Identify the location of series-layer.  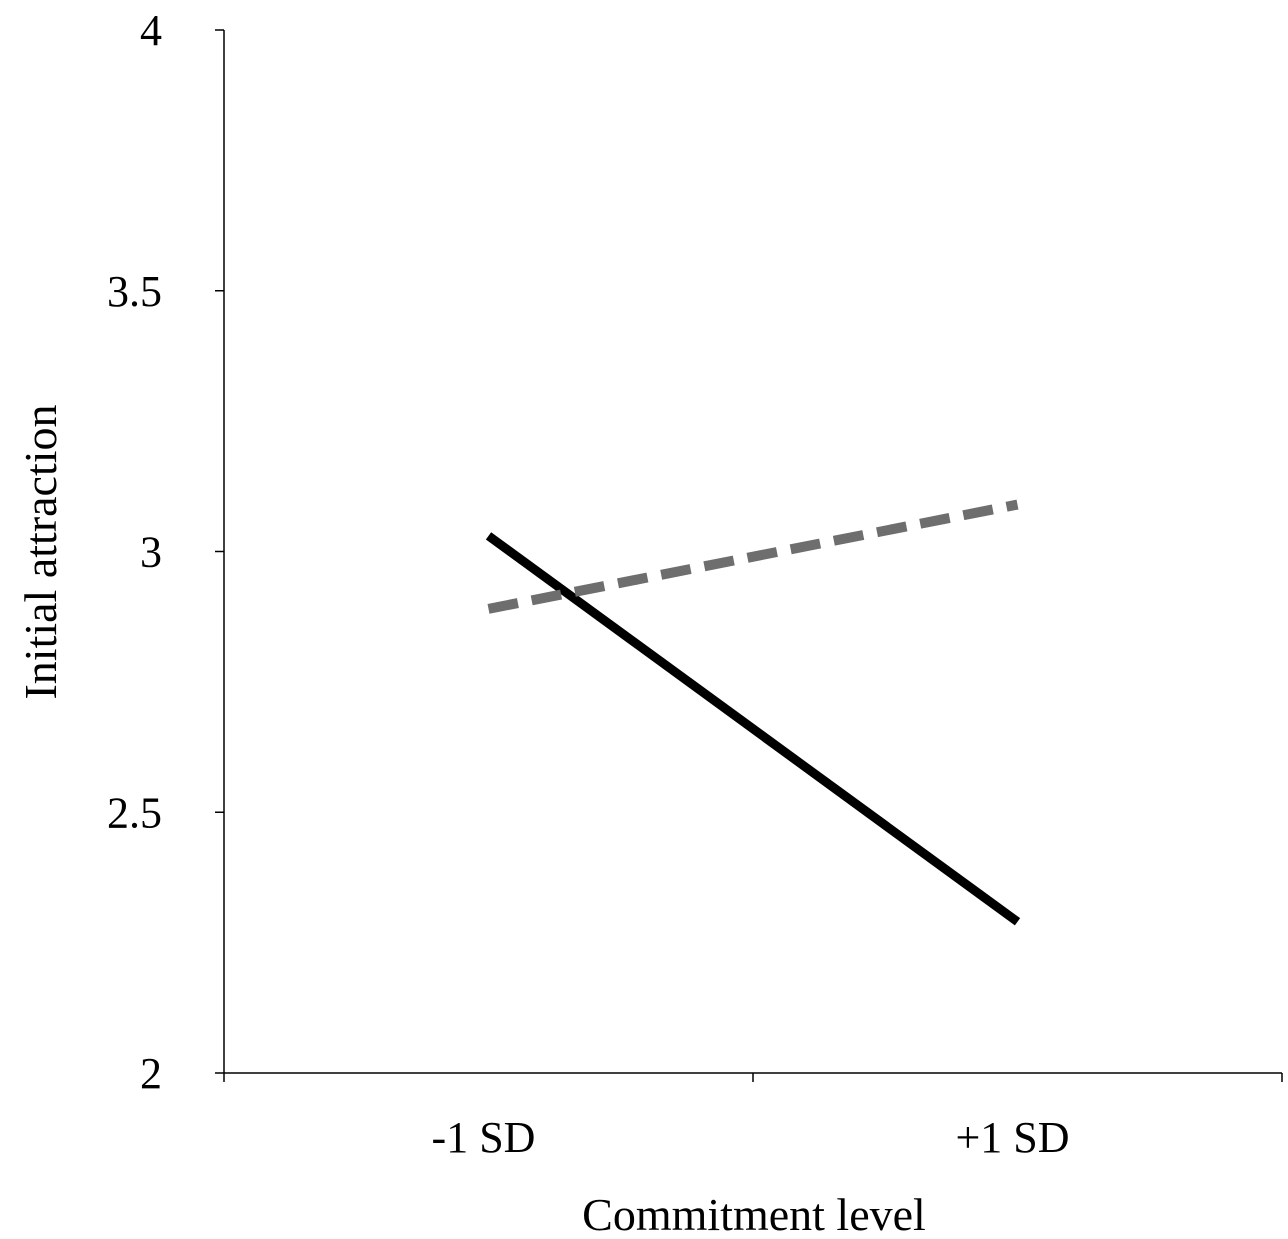
(753, 712).